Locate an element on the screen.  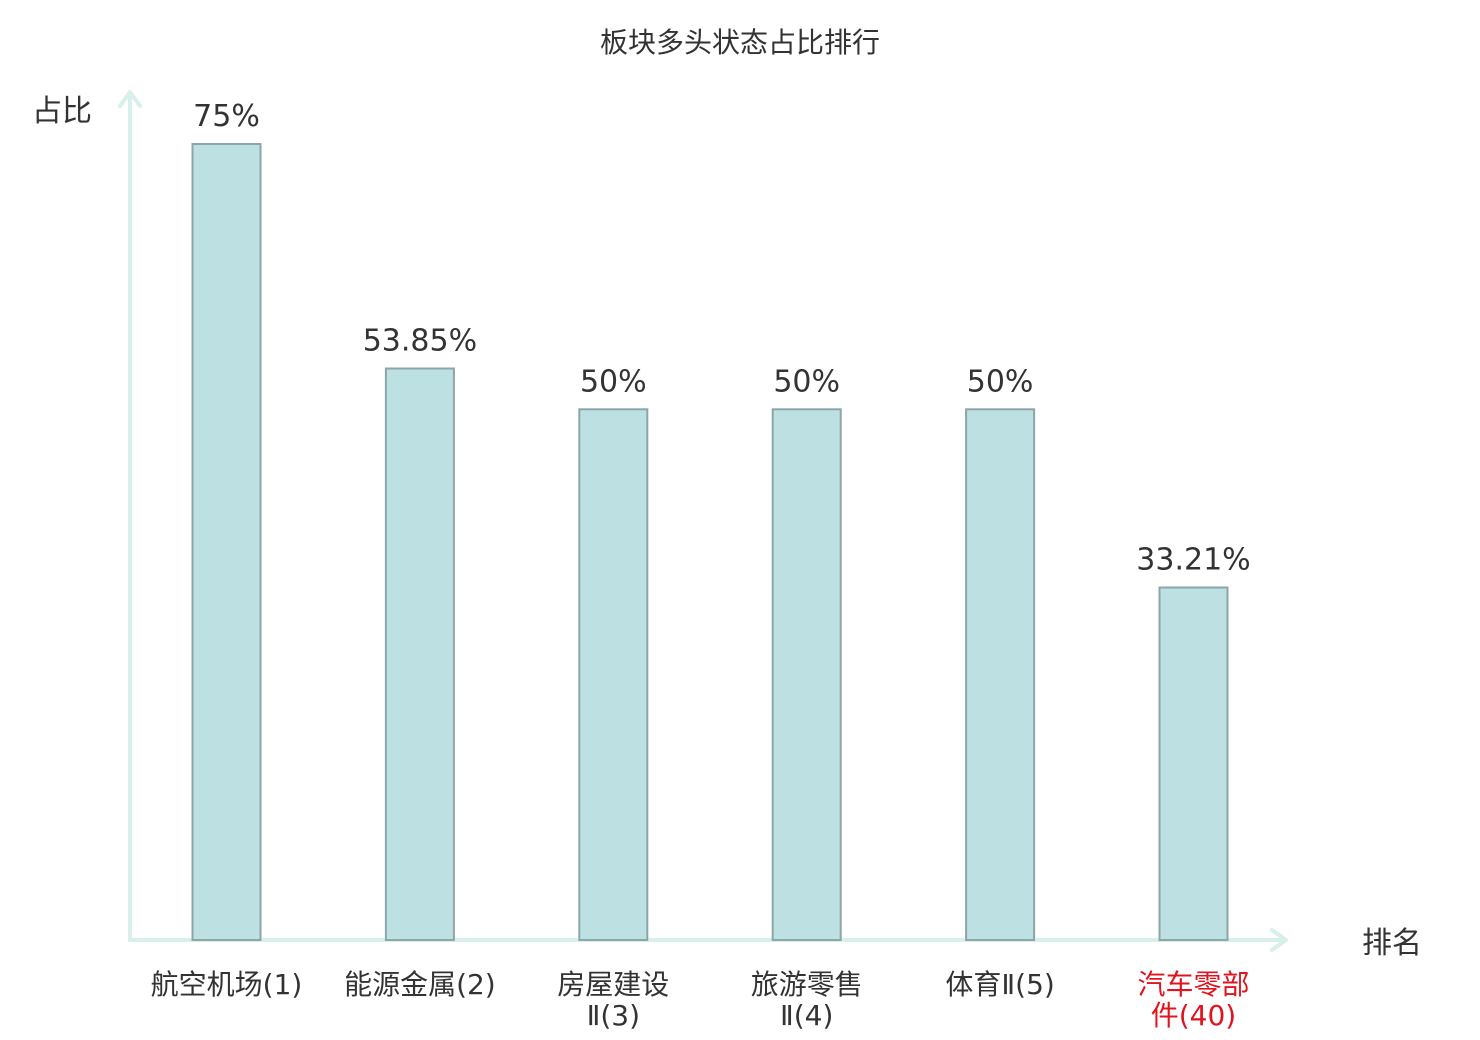
x-tick-label: 航空机场(1) is located at coordinates (227, 984).